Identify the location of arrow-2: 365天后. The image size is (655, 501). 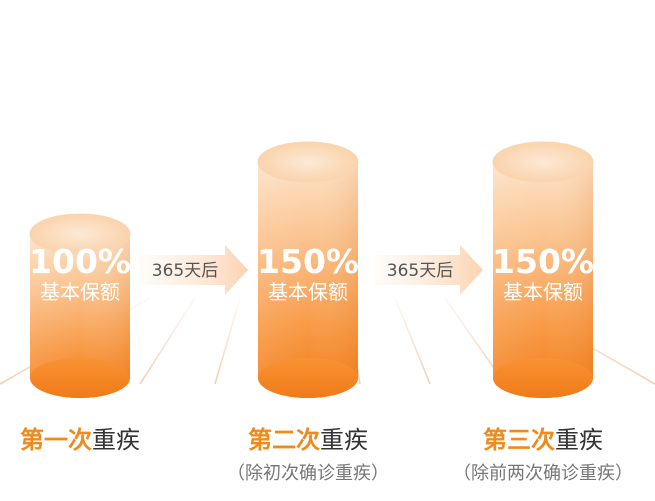
(429, 270).